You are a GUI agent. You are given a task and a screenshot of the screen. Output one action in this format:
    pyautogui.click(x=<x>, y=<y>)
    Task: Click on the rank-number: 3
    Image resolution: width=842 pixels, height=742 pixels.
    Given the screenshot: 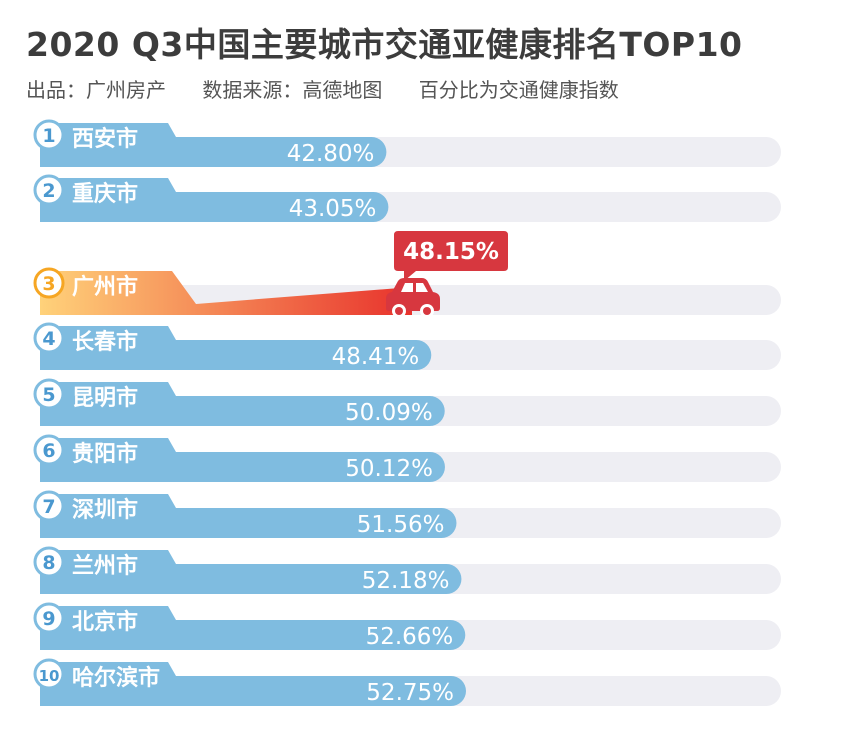 What is the action you would take?
    pyautogui.click(x=48, y=284)
    